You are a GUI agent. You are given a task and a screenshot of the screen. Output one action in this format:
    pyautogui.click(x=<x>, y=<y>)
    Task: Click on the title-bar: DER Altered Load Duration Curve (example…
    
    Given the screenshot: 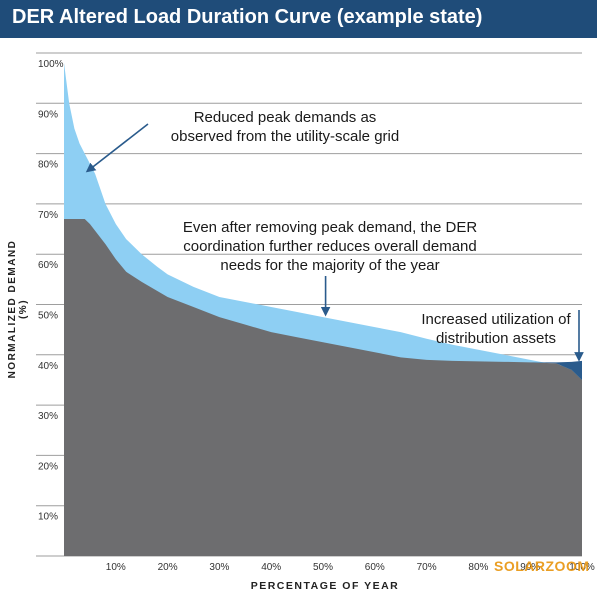 What is the action you would take?
    pyautogui.click(x=298, y=19)
    